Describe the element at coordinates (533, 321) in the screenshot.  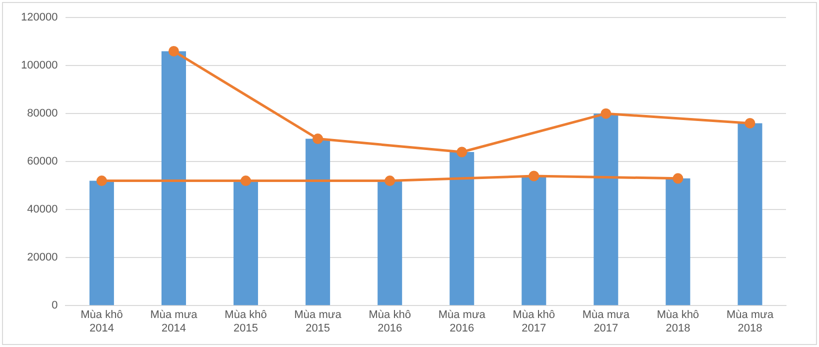
I see `x-tick-label: Mùa khô 2017` at that location.